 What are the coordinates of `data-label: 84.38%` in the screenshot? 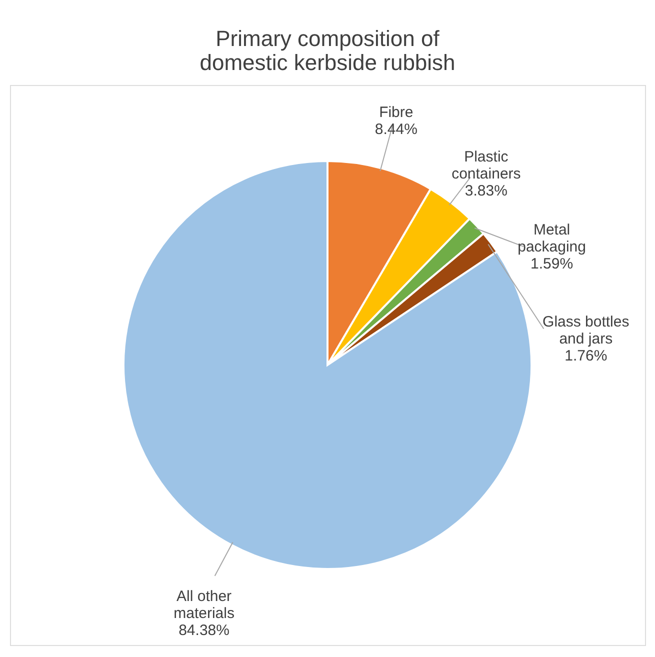 It's located at (204, 631).